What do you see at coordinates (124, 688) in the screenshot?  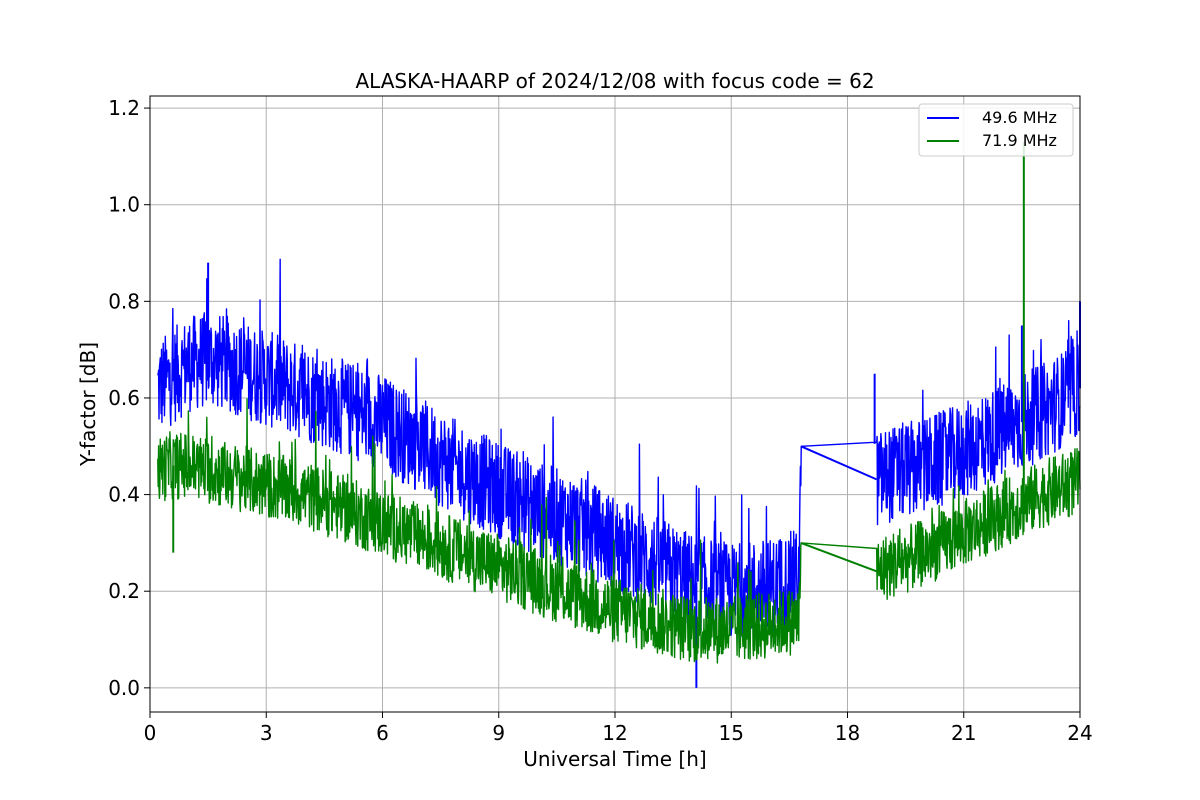 I see `y-tick-label: 0.0` at bounding box center [124, 688].